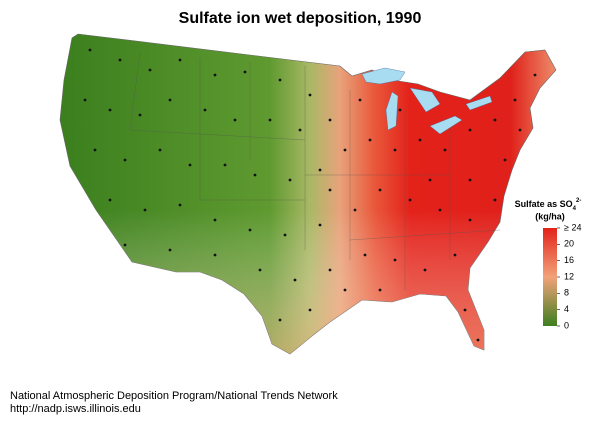  I want to click on legend-tick-label: 0, so click(566, 325).